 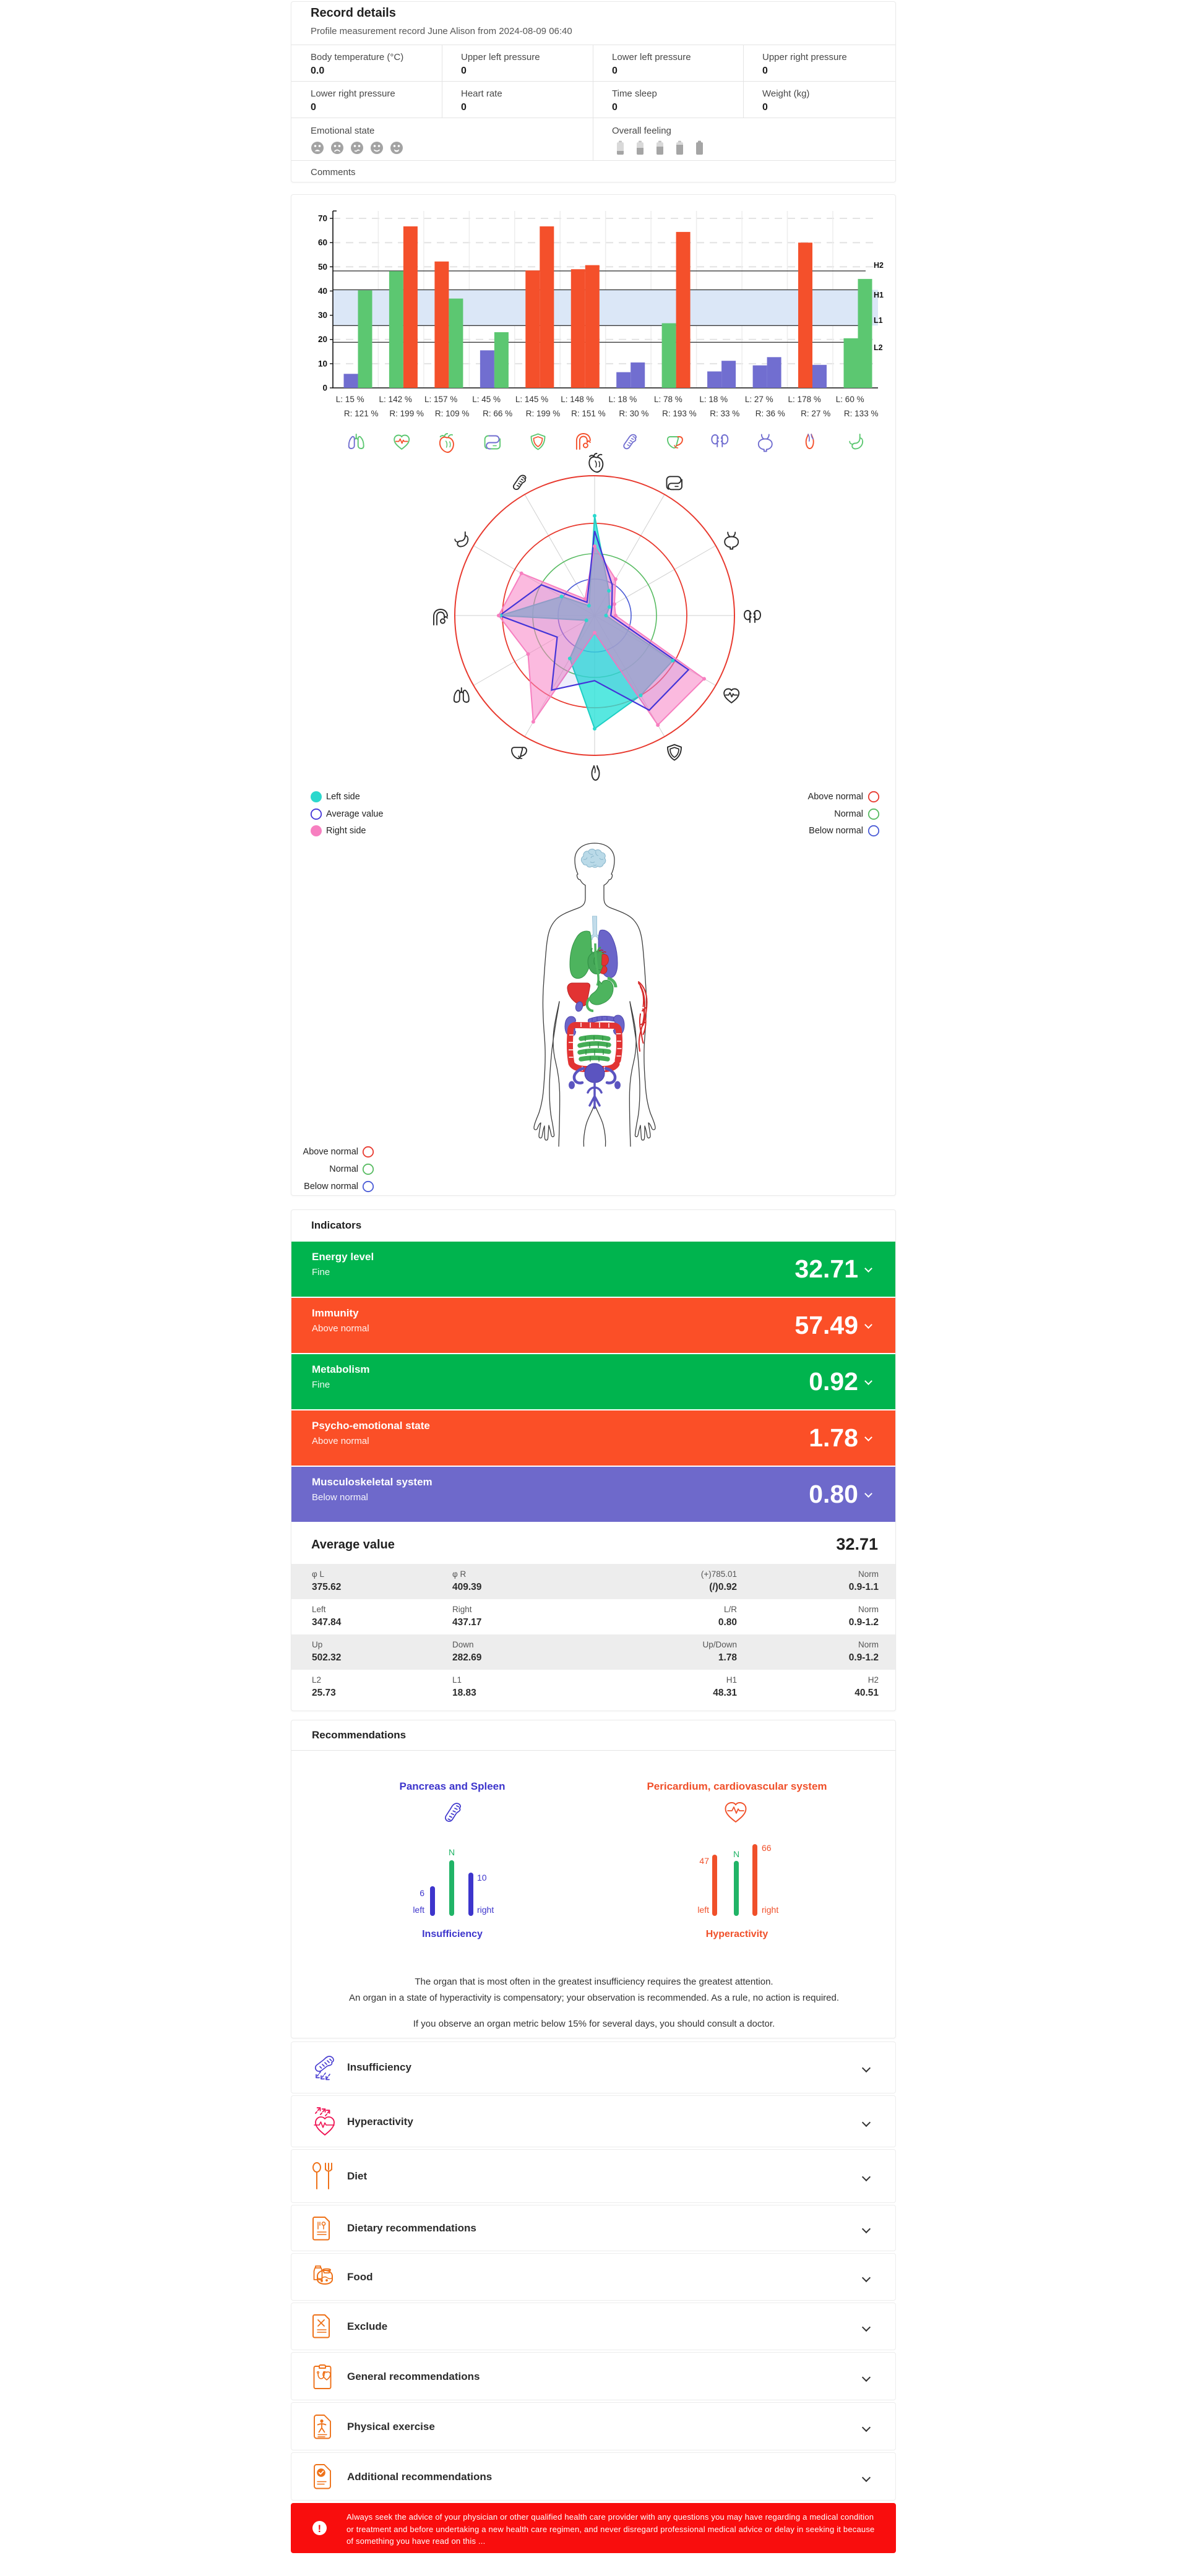 I want to click on svg-text: R: 27 %, so click(x=815, y=413).